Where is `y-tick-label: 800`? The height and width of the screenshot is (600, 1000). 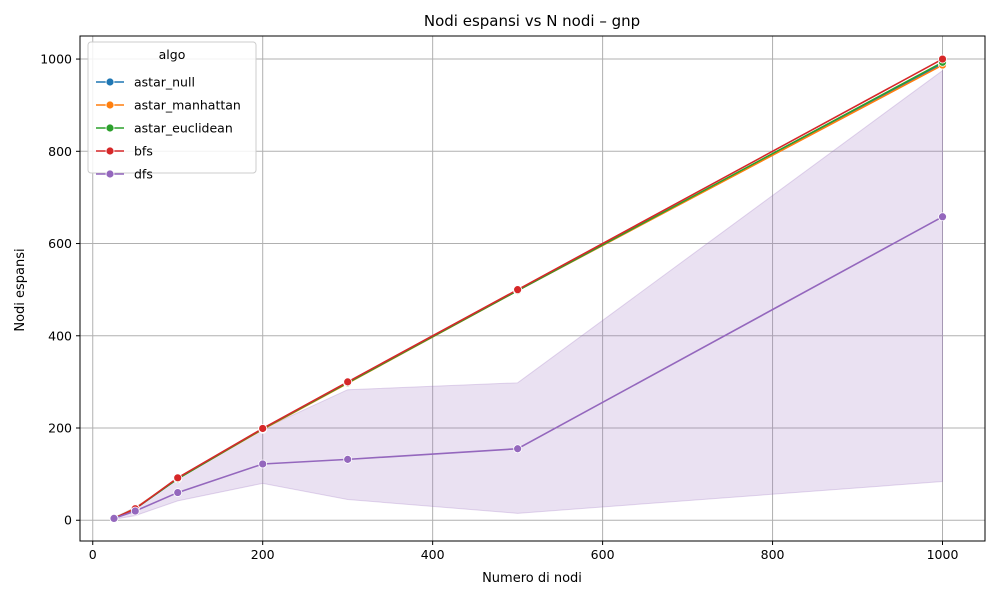
y-tick-label: 800 is located at coordinates (60, 151).